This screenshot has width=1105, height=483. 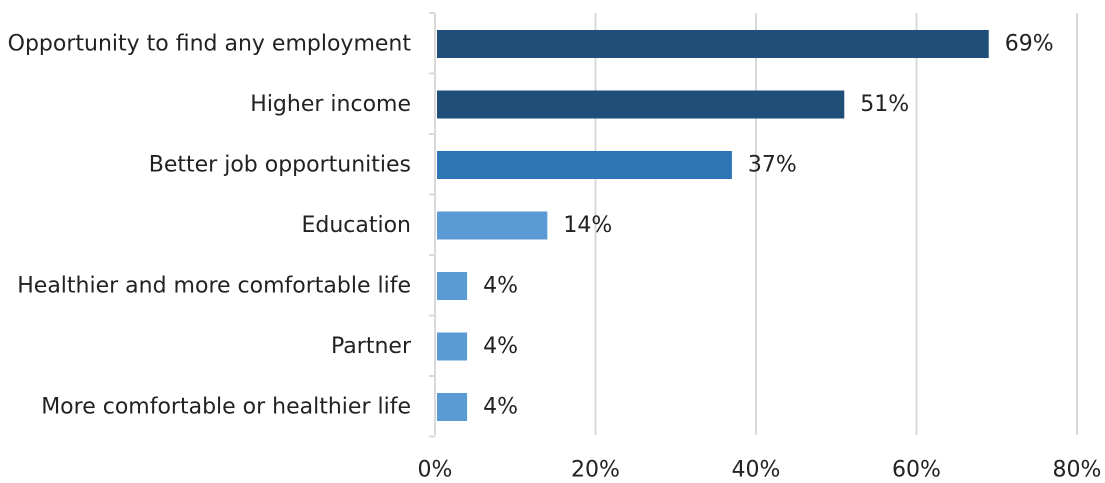 I want to click on x-tick-label-20: 20%, so click(x=595, y=470).